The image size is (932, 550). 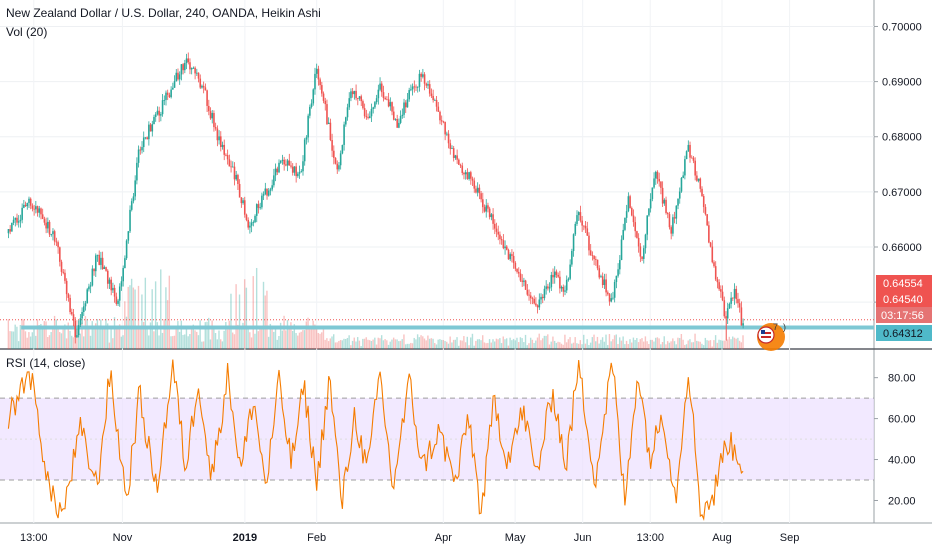 What do you see at coordinates (45, 363) in the screenshot?
I see `rsi-indicator-label: RSI (14, close)` at bounding box center [45, 363].